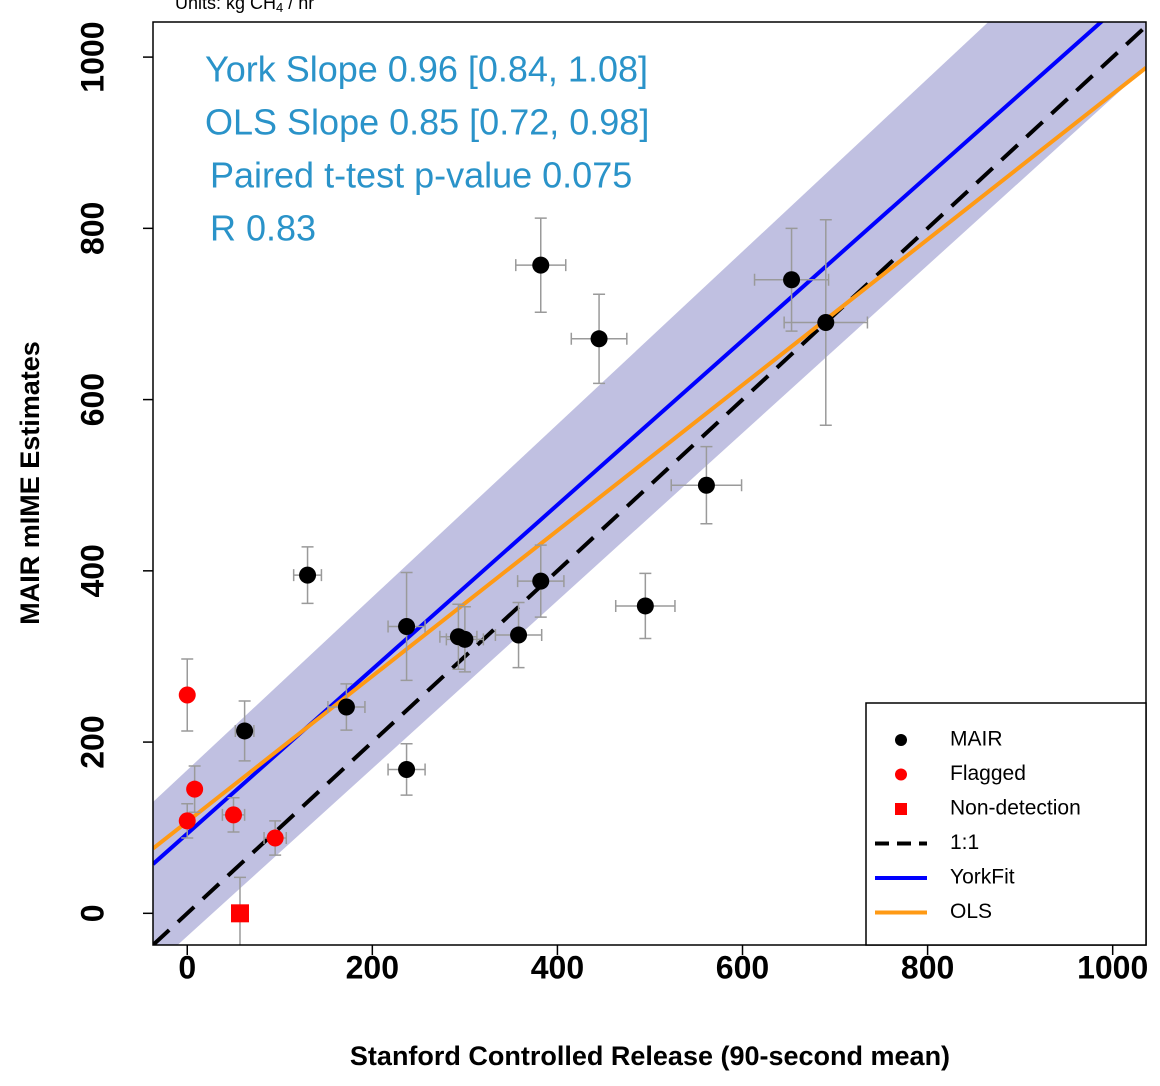 The height and width of the screenshot is (1086, 1160). What do you see at coordinates (279, 7) in the screenshot?
I see `units-sub: 4` at bounding box center [279, 7].